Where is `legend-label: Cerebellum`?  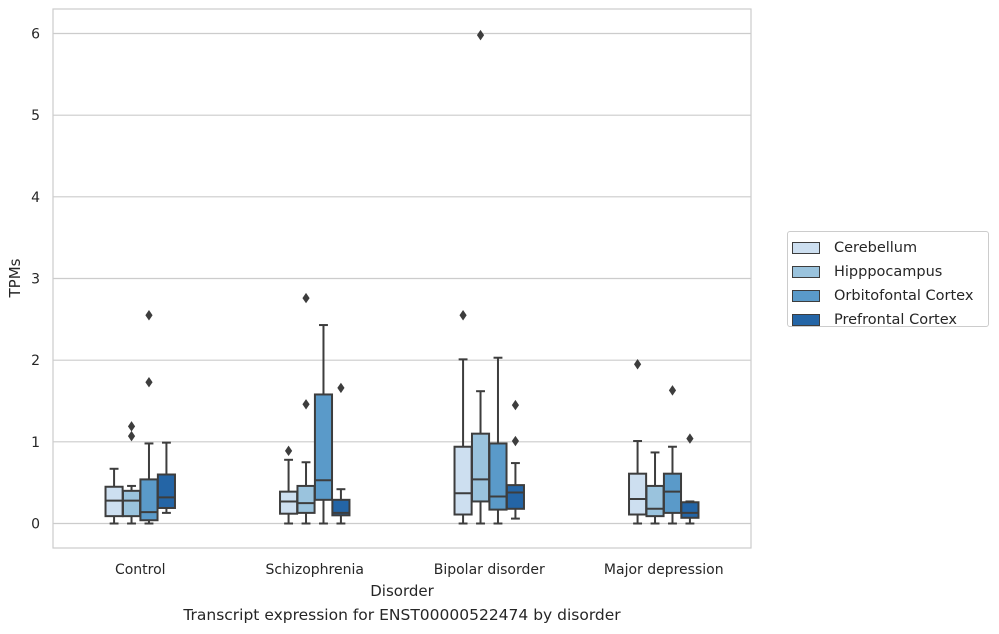
legend-label: Cerebellum is located at coordinates (876, 248).